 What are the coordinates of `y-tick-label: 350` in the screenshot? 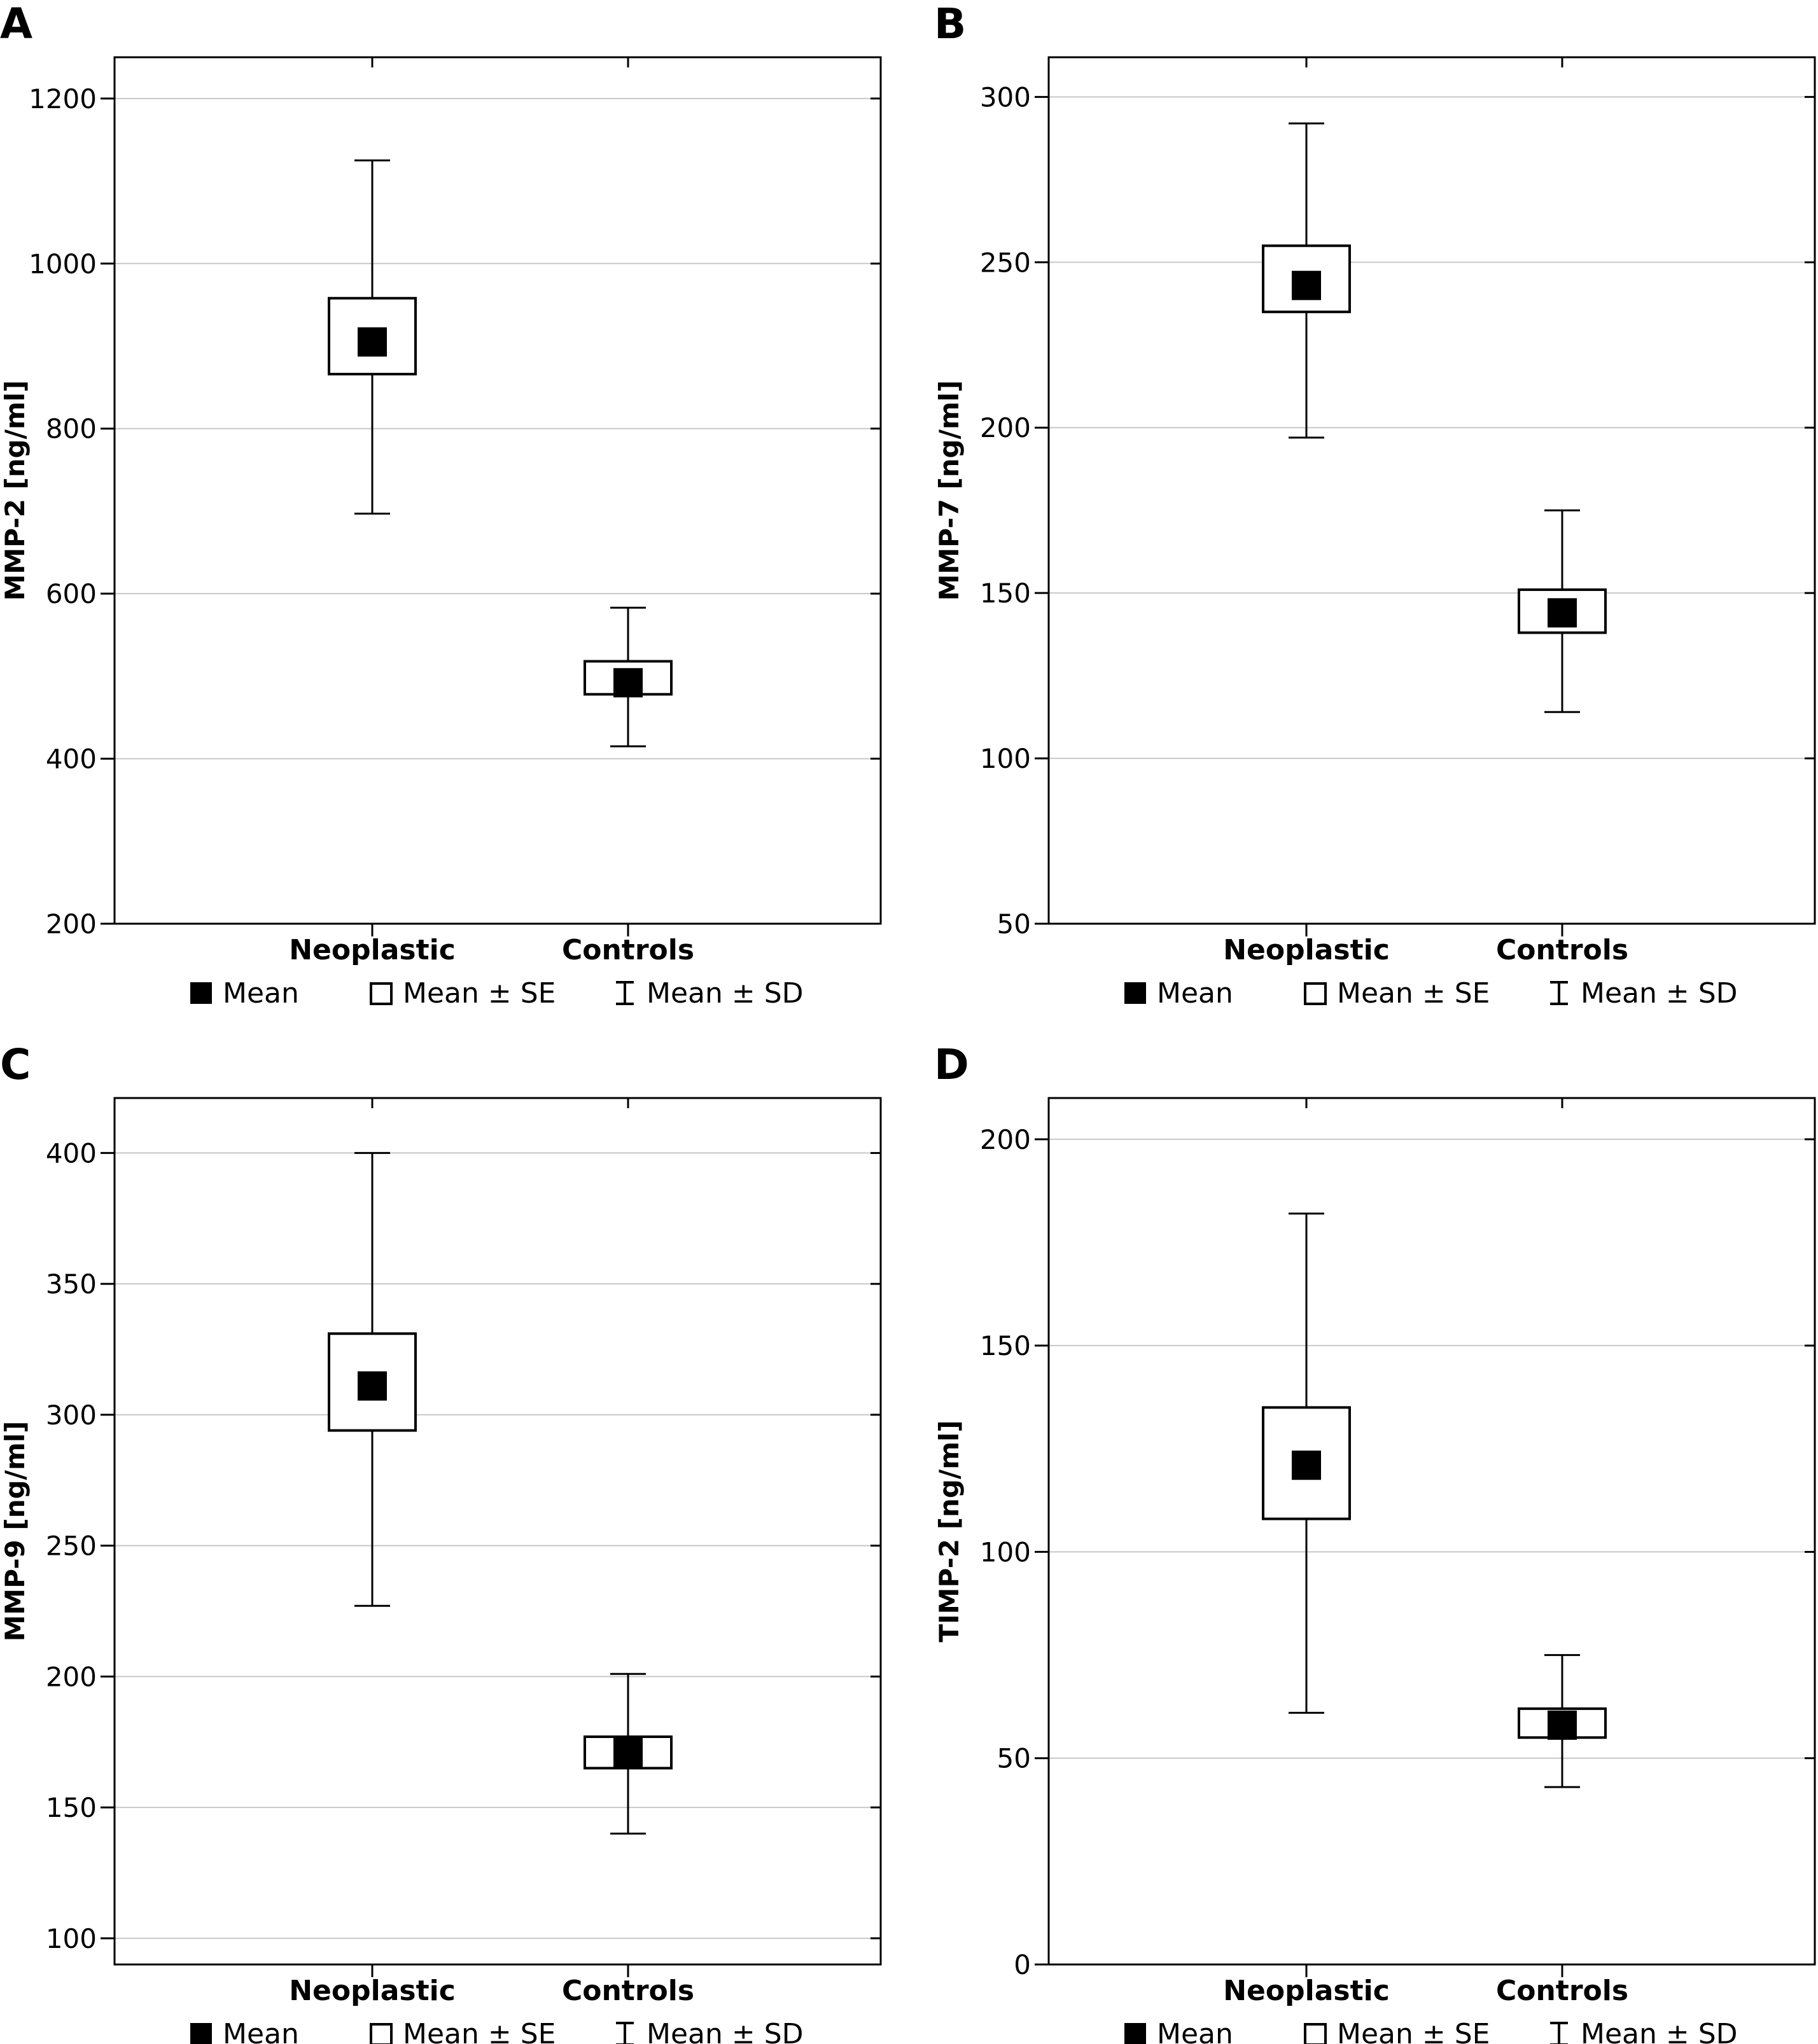 It's located at (71, 1284).